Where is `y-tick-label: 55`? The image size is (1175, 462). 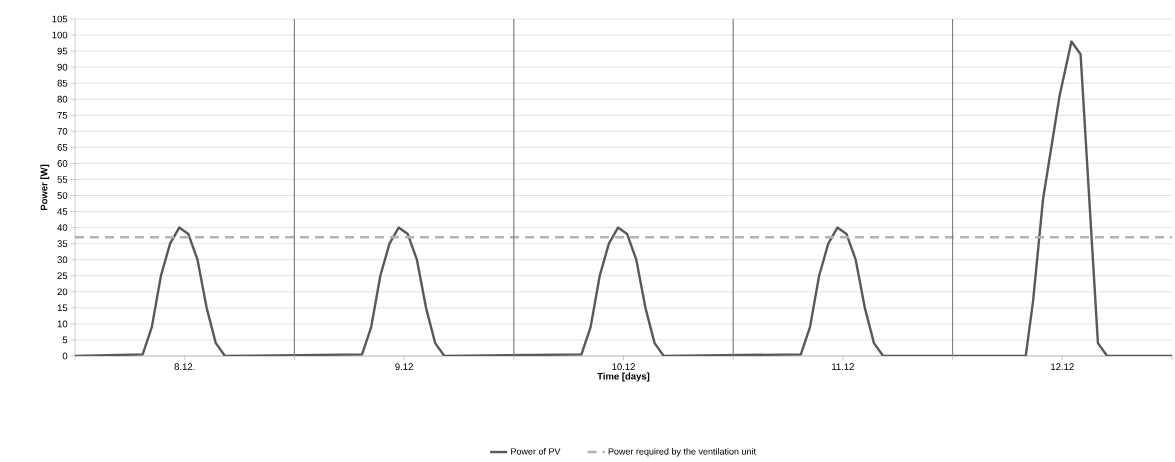 y-tick-label: 55 is located at coordinates (62, 179).